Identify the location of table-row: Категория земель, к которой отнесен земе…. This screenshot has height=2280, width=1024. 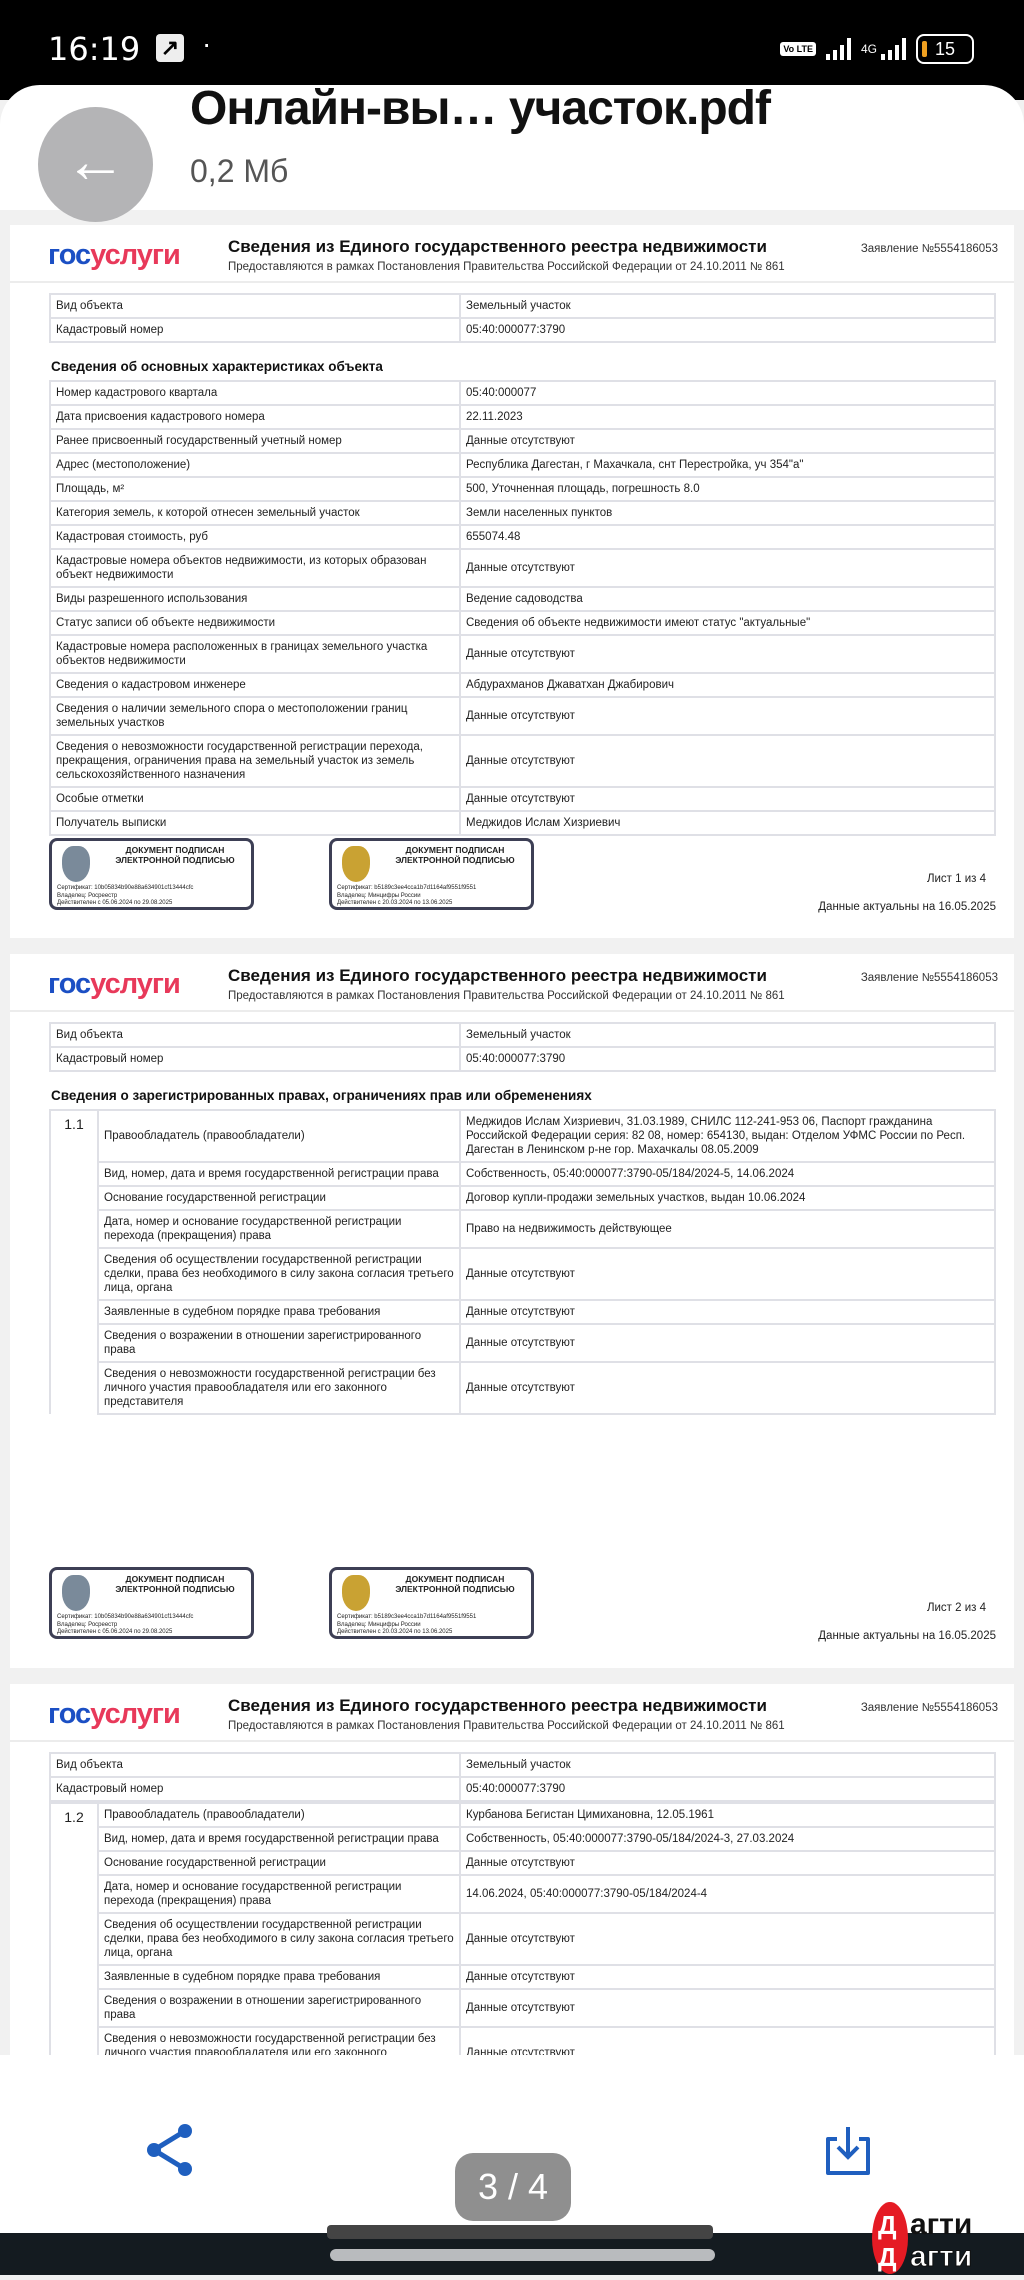
(522, 513).